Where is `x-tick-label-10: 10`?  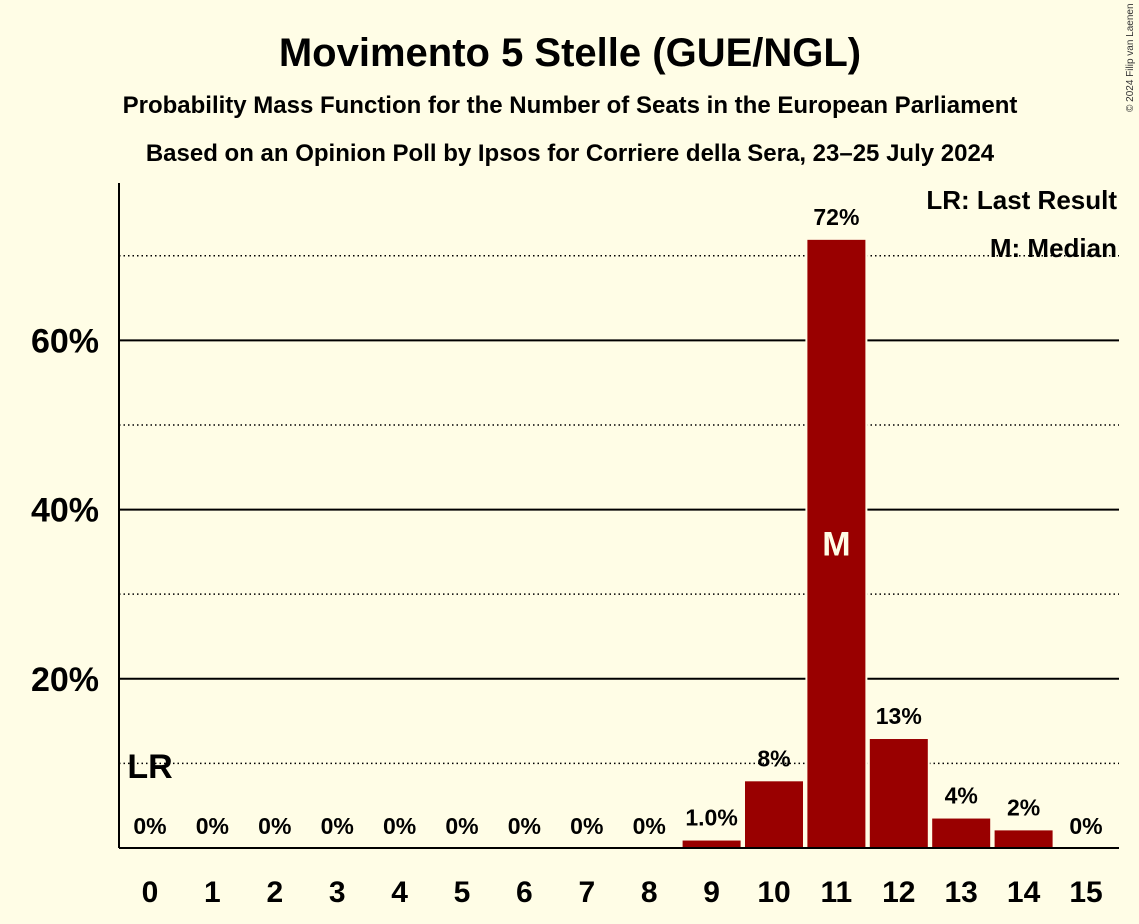
x-tick-label-10: 10 is located at coordinates (773, 892).